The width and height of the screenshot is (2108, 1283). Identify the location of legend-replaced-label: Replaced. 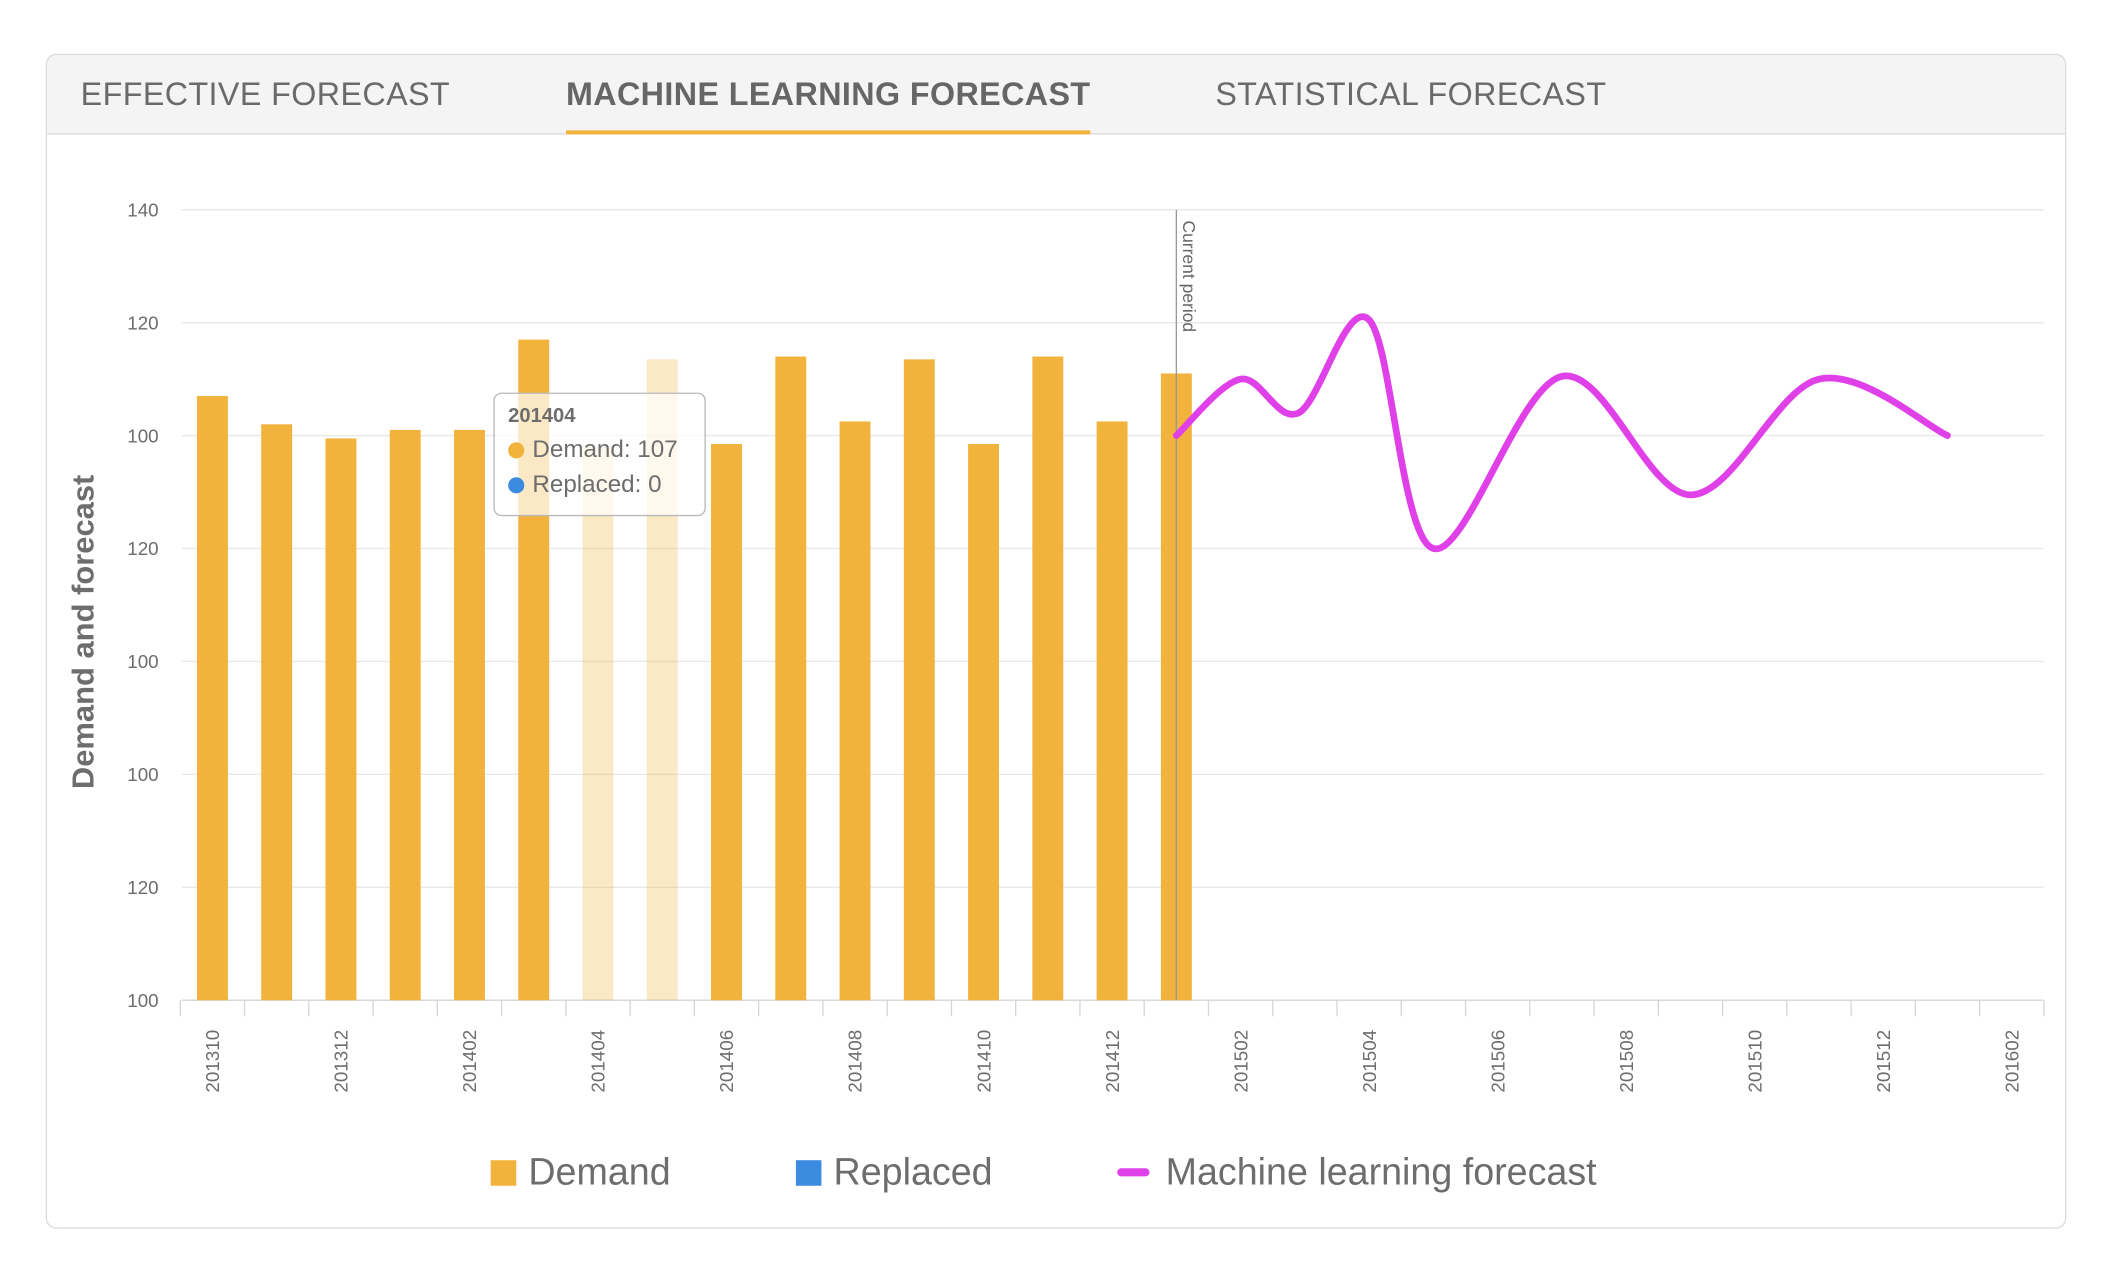
(913, 1171).